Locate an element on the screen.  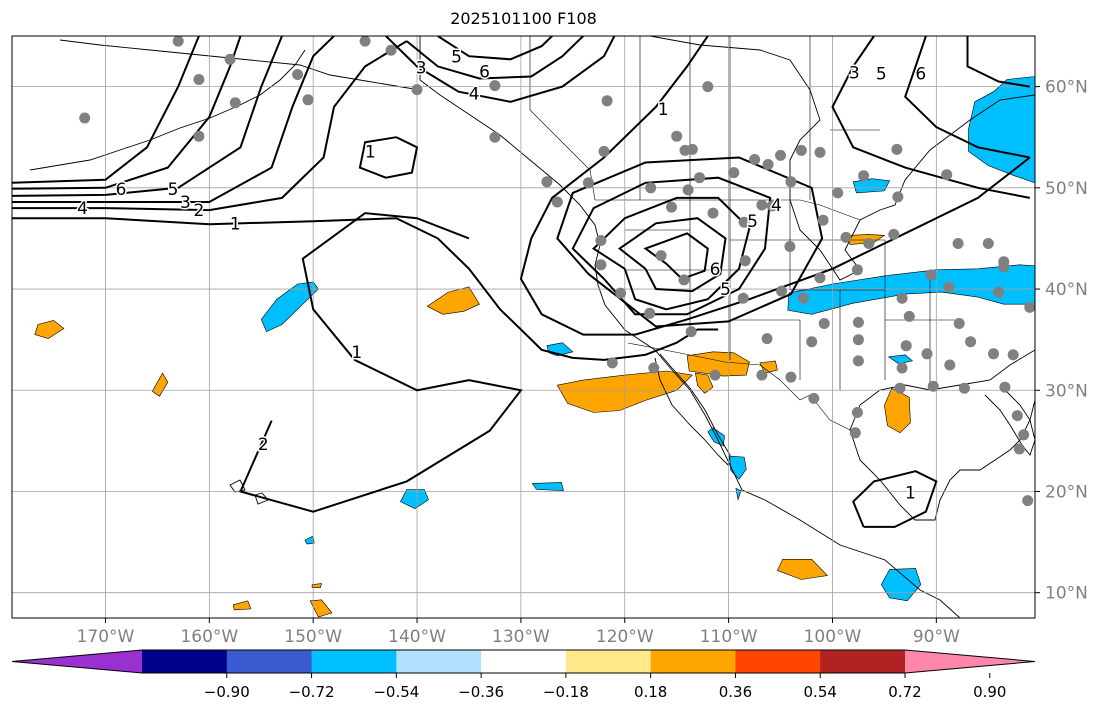
colorbar-tick-label: −0.72 is located at coordinates (312, 692).